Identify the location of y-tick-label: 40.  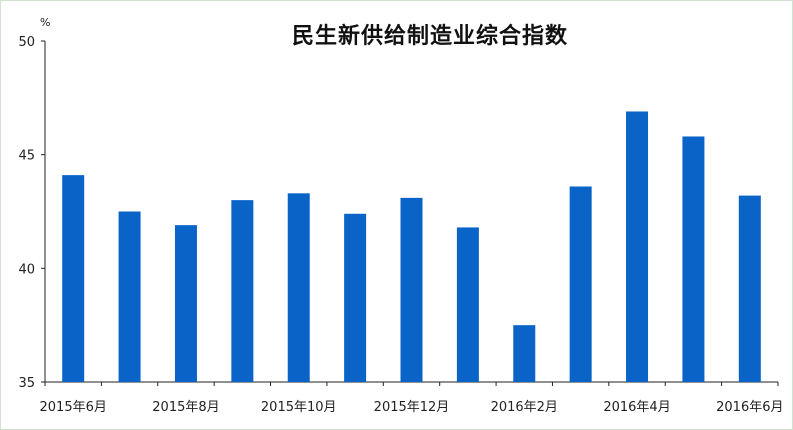
(26, 269).